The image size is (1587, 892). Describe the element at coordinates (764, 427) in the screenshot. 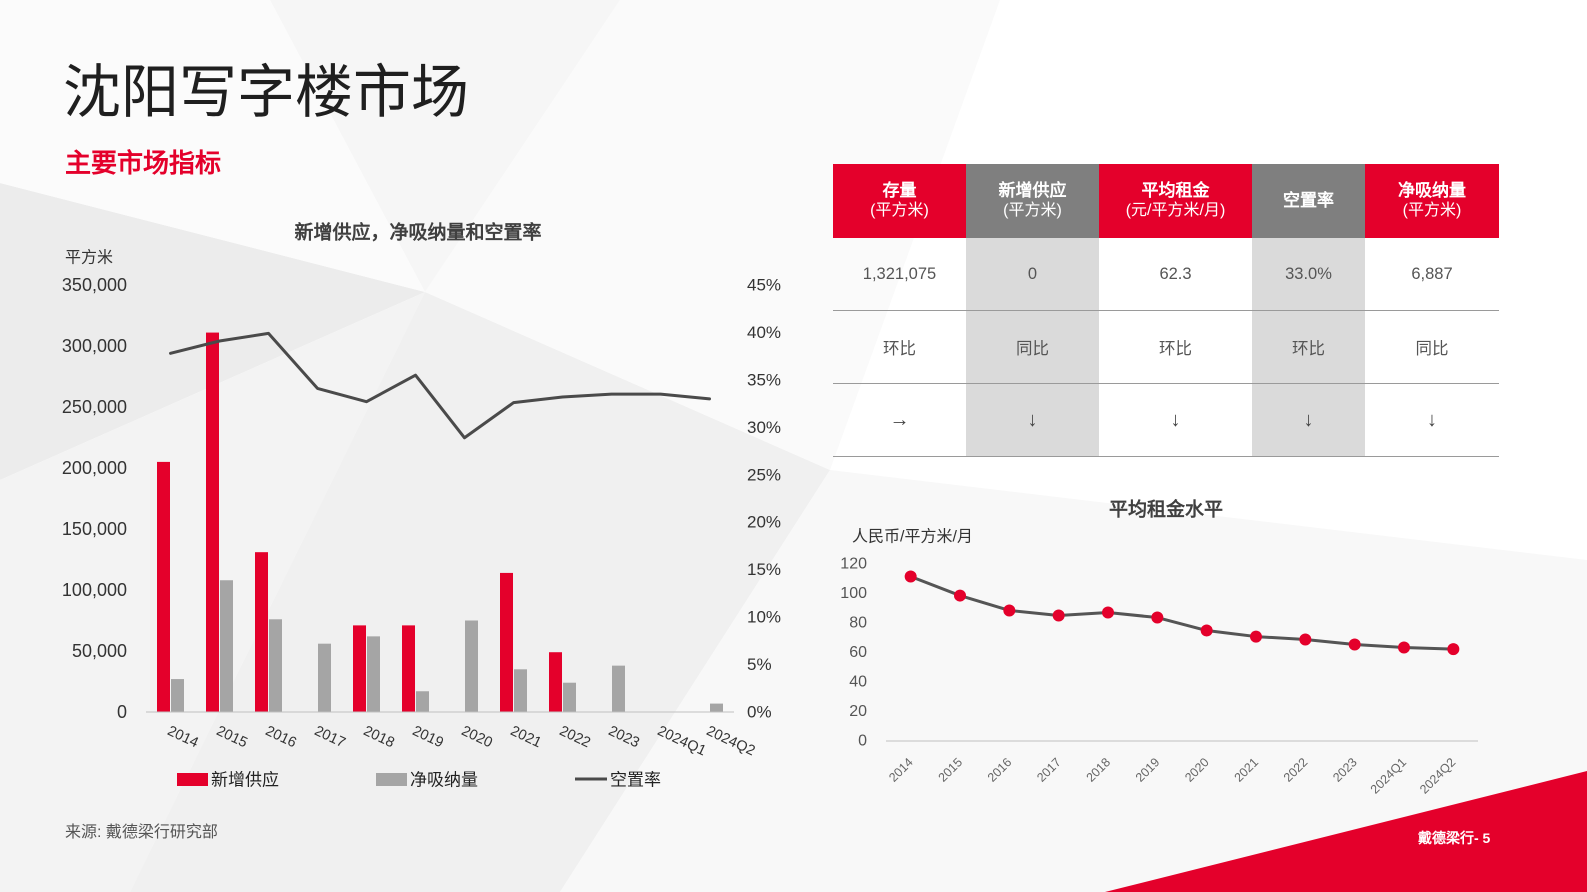

I see `right-axis-tick-label: 30%` at that location.